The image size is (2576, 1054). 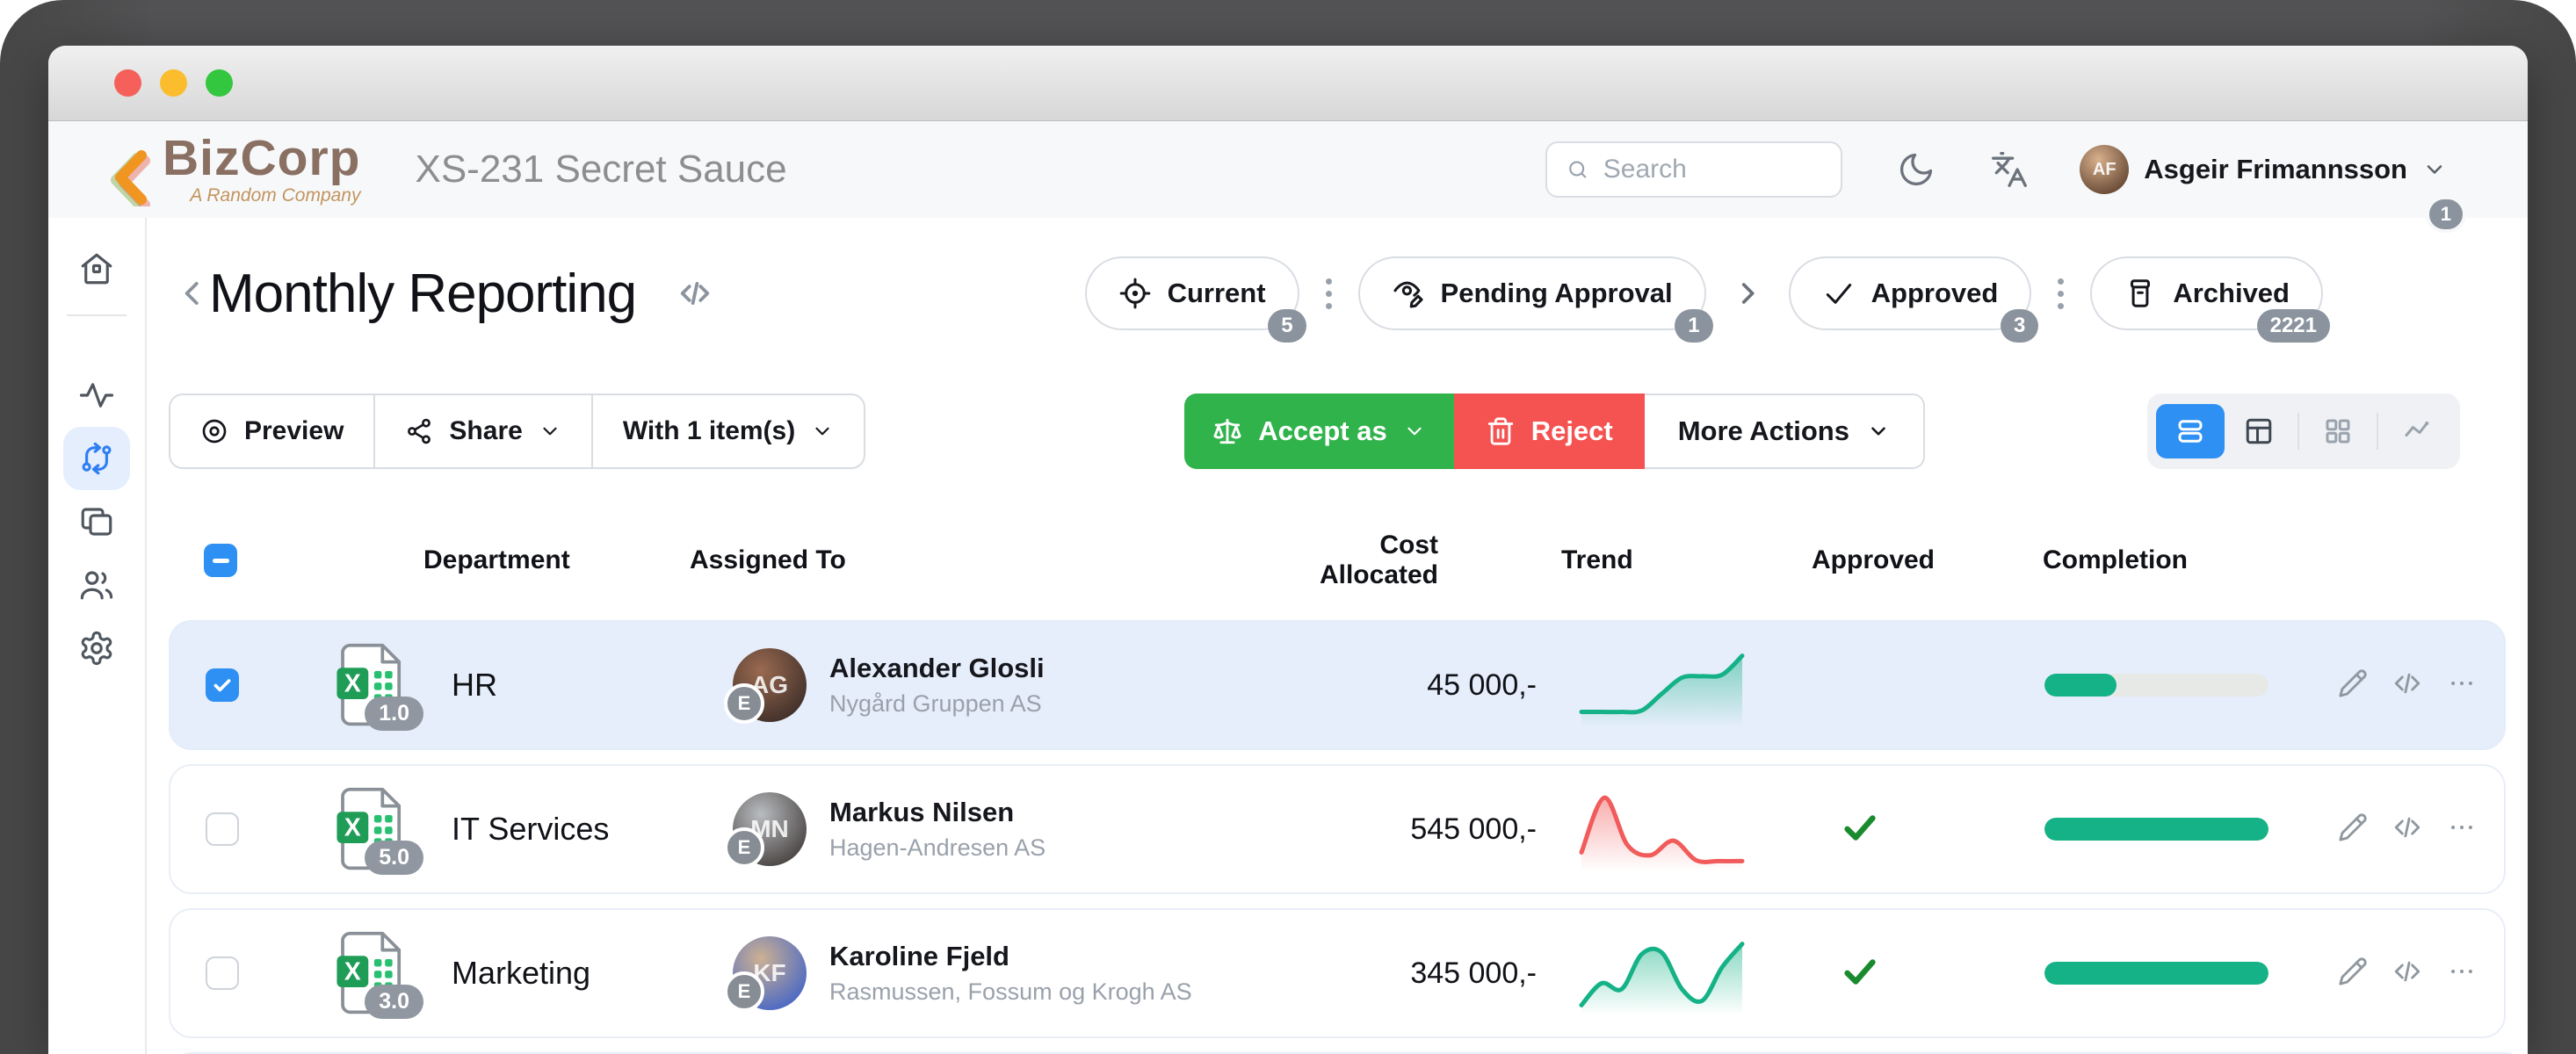 I want to click on view-switcher-divider, so click(x=2377, y=431).